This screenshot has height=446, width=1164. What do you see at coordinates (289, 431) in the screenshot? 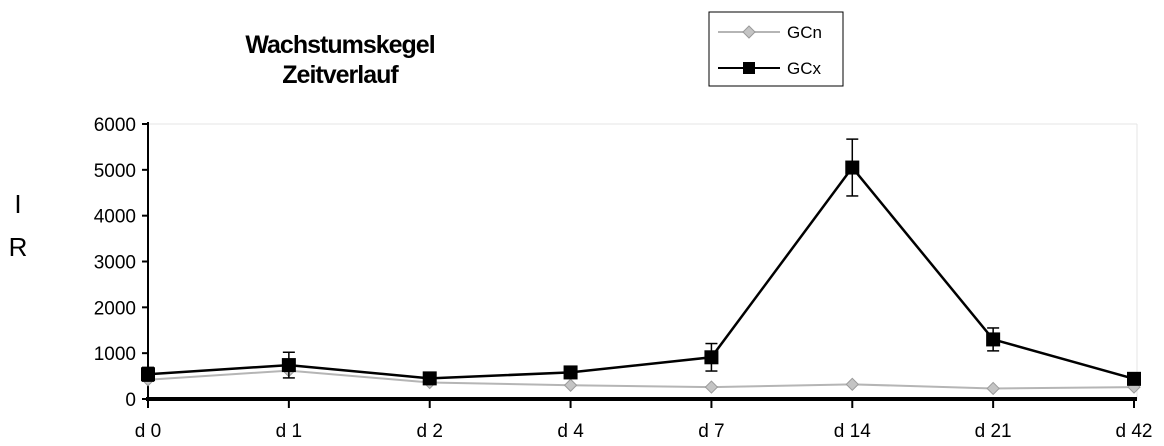
I see `x-tick-label: d 1` at bounding box center [289, 431].